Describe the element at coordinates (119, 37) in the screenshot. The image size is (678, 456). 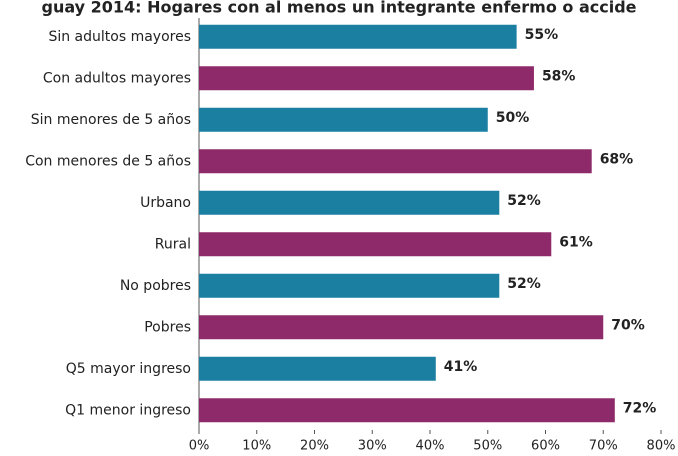
I see `y-tick-label: Sin adultos mayores` at that location.